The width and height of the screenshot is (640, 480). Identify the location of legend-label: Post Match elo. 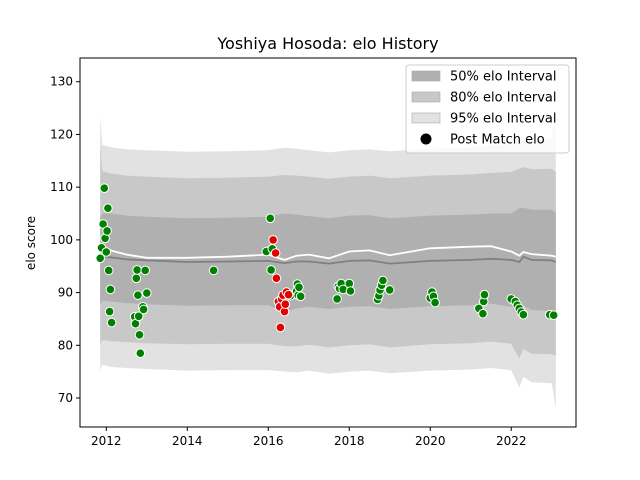
(497, 140).